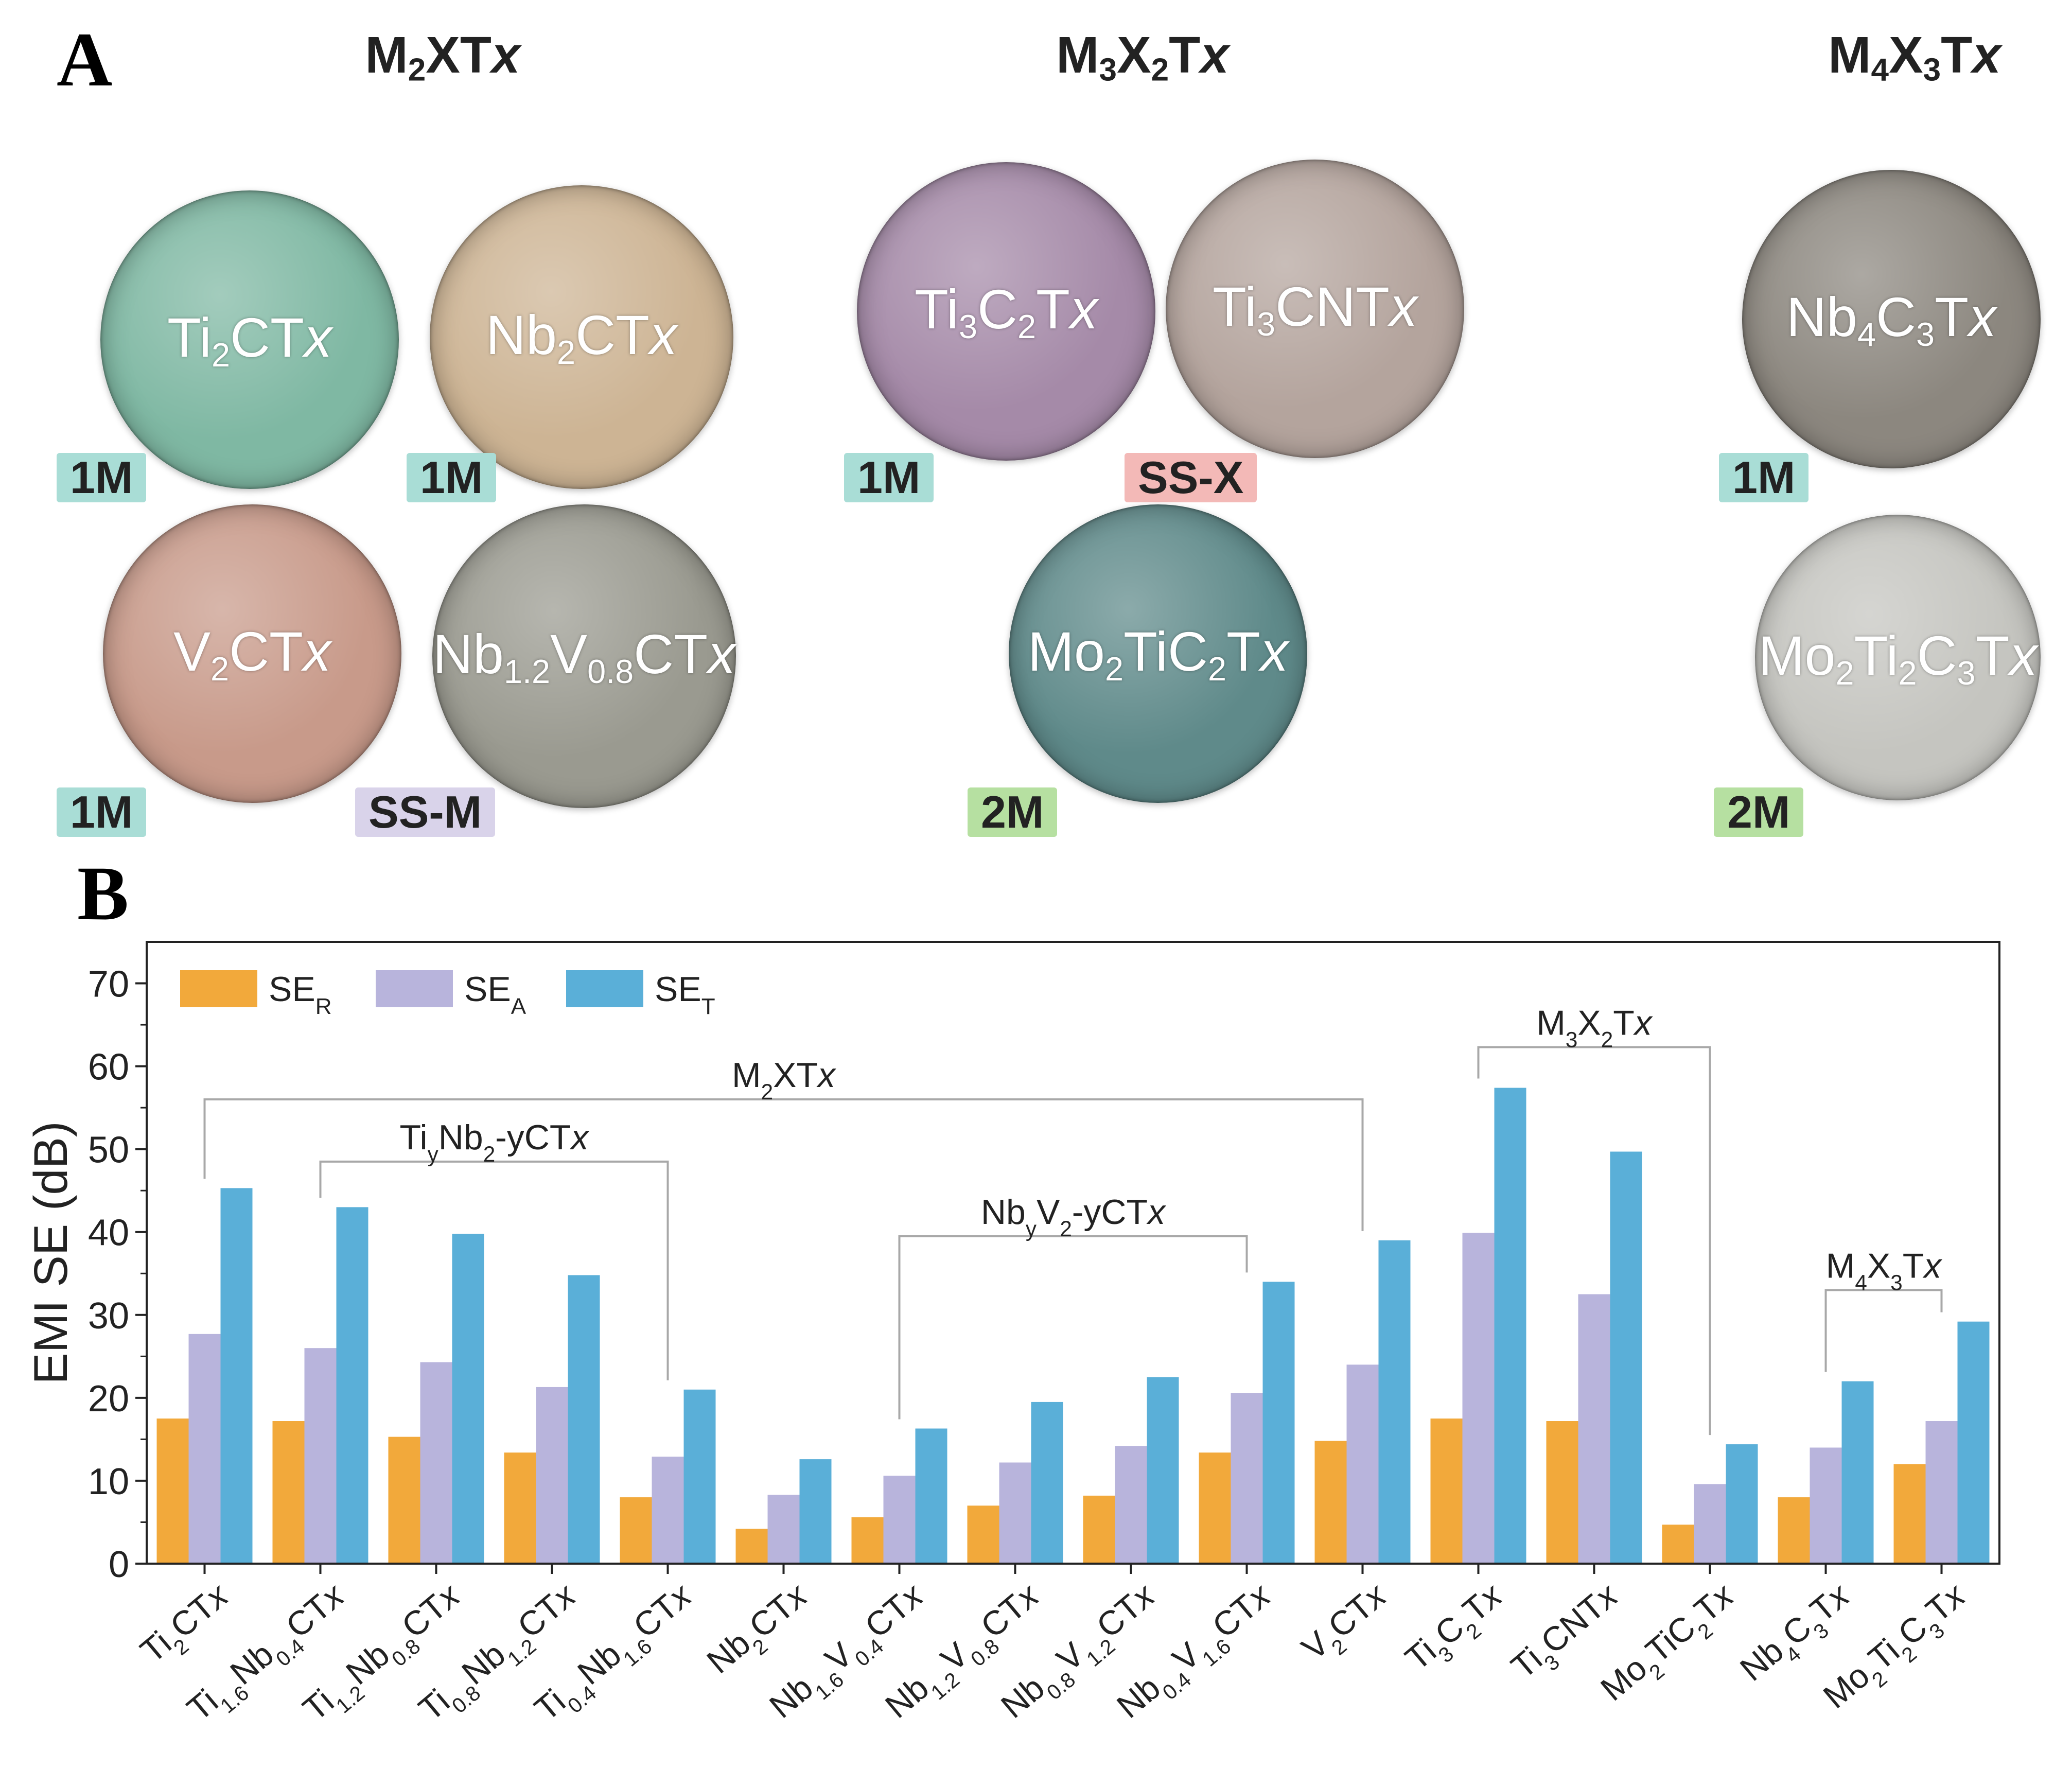  I want to click on film-nb2ctx: Nb2CTx, so click(581, 337).